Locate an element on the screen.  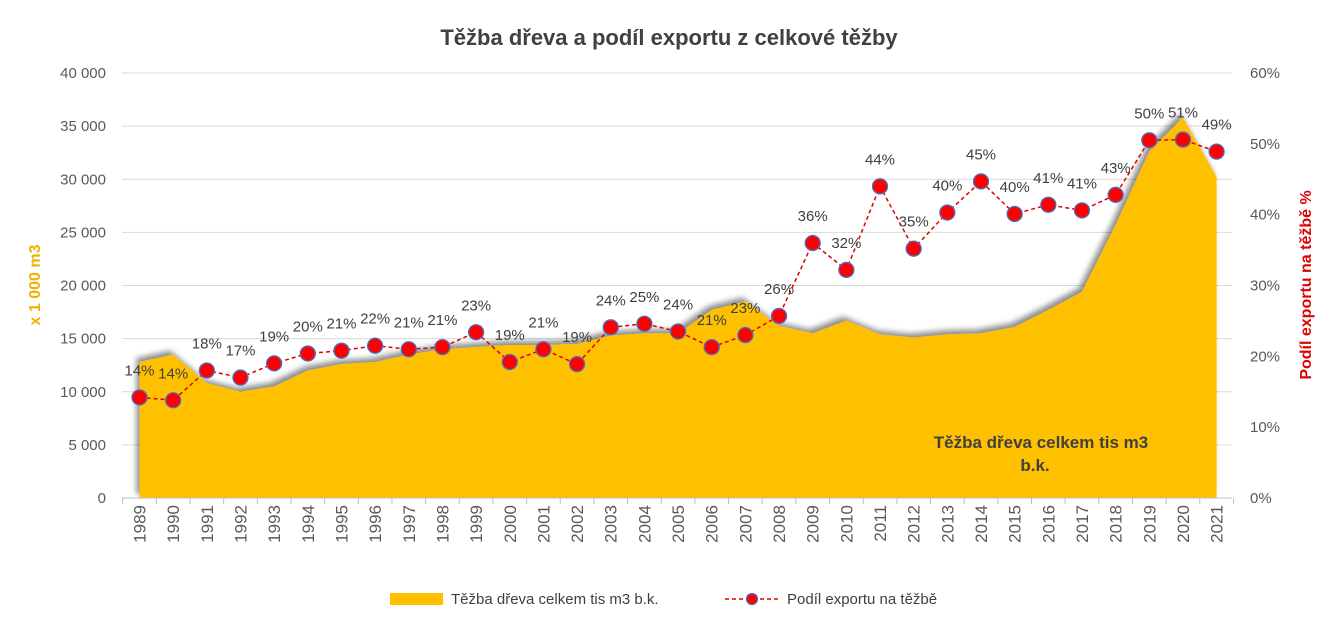
left-tick-label: 0 is located at coordinates (102, 498).